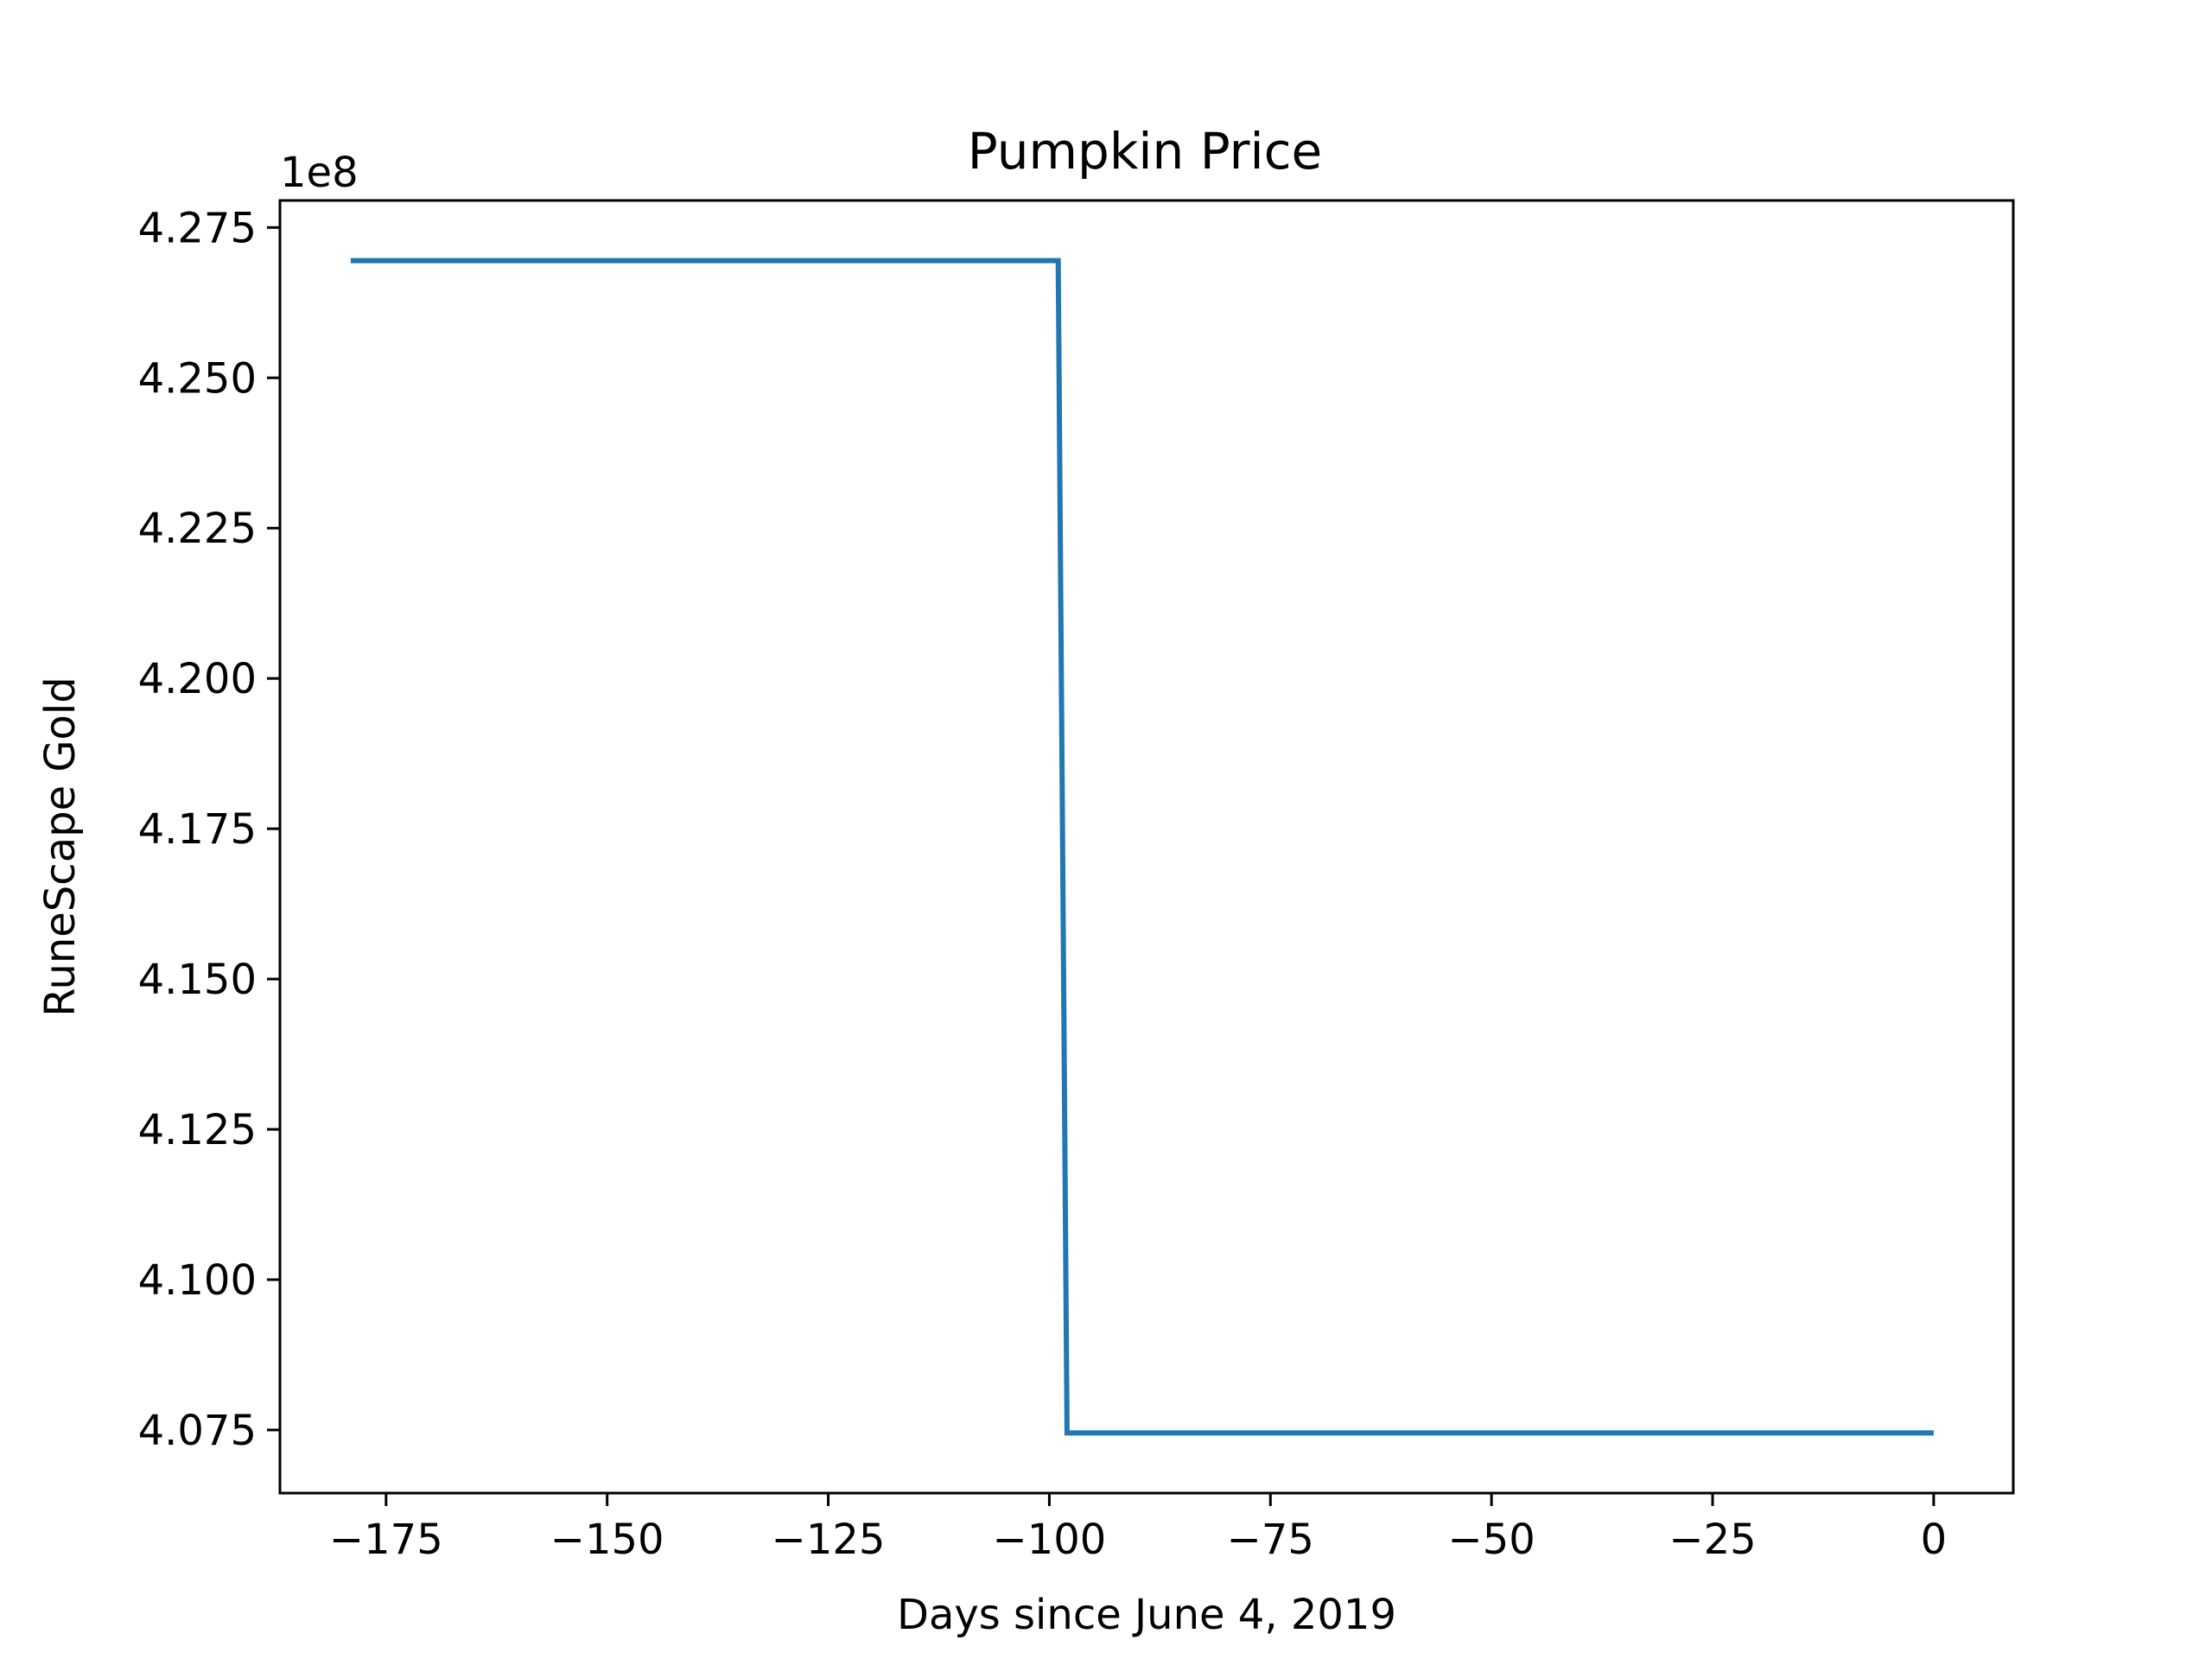  Describe the element at coordinates (1270, 1540) in the screenshot. I see `x-tick-label: −75` at that location.